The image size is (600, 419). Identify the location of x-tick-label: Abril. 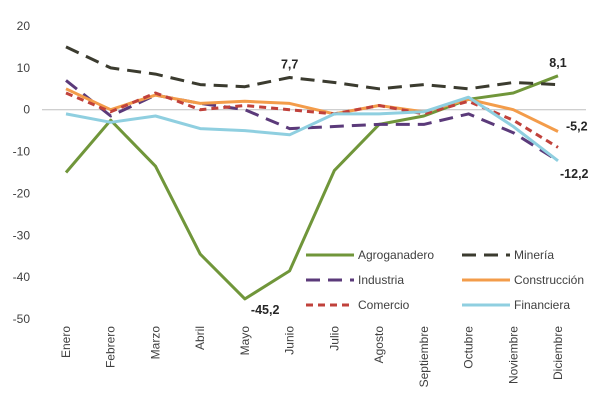
(200, 338).